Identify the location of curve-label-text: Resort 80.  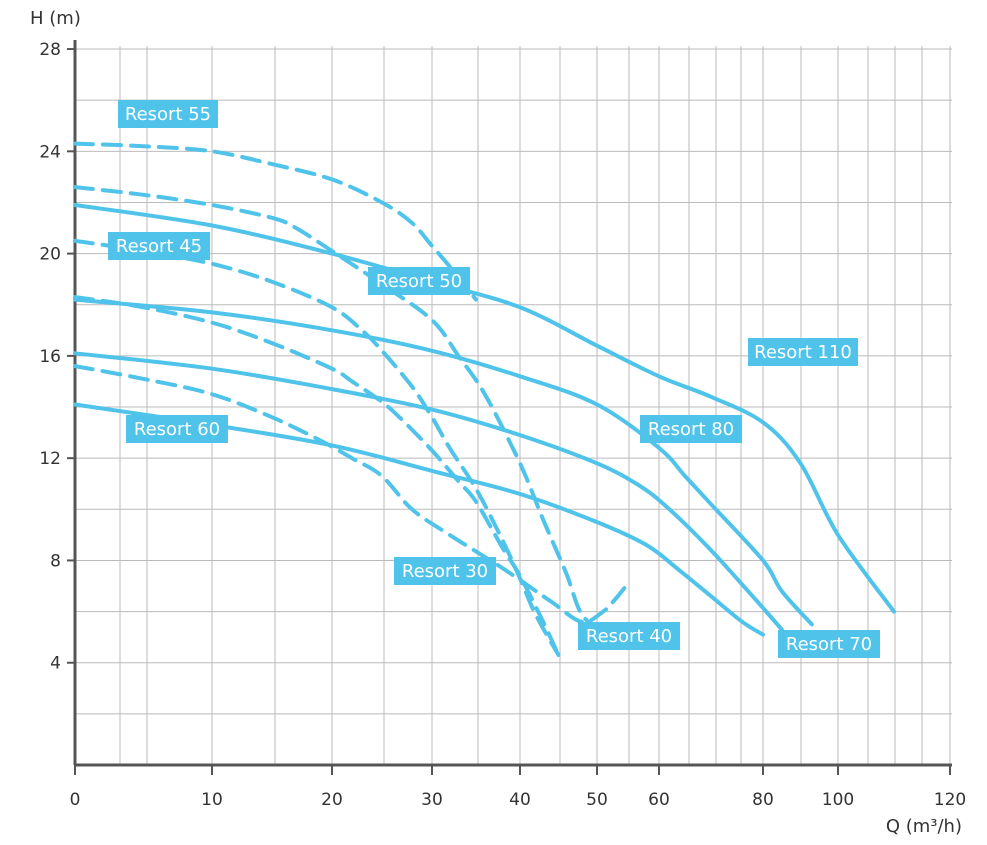
(691, 429).